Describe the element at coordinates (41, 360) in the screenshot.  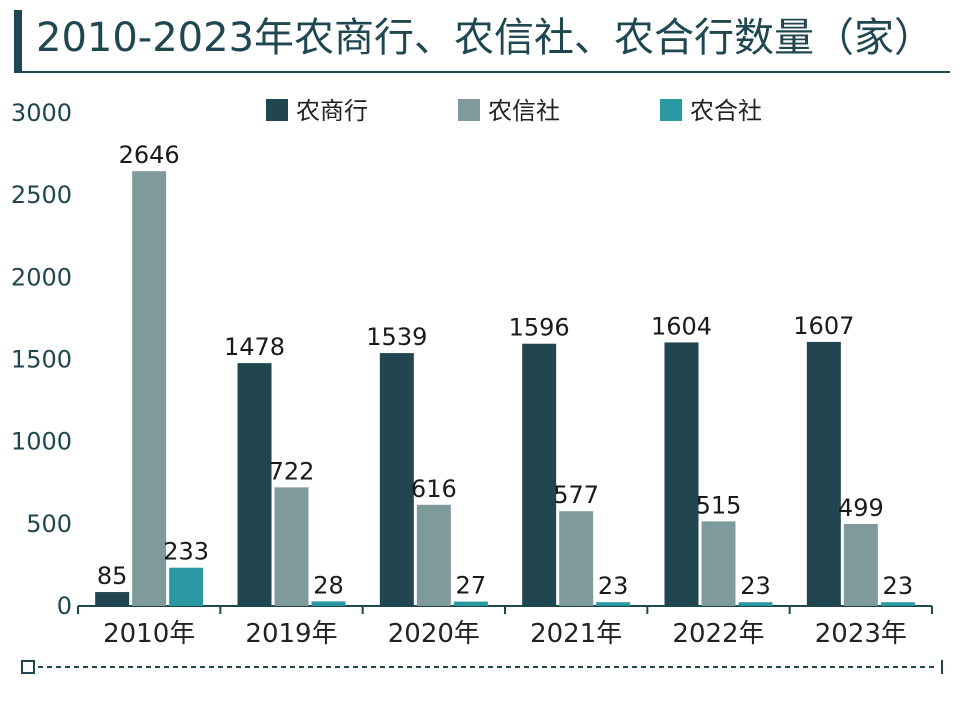
I see `y-tick-label: 1500` at that location.